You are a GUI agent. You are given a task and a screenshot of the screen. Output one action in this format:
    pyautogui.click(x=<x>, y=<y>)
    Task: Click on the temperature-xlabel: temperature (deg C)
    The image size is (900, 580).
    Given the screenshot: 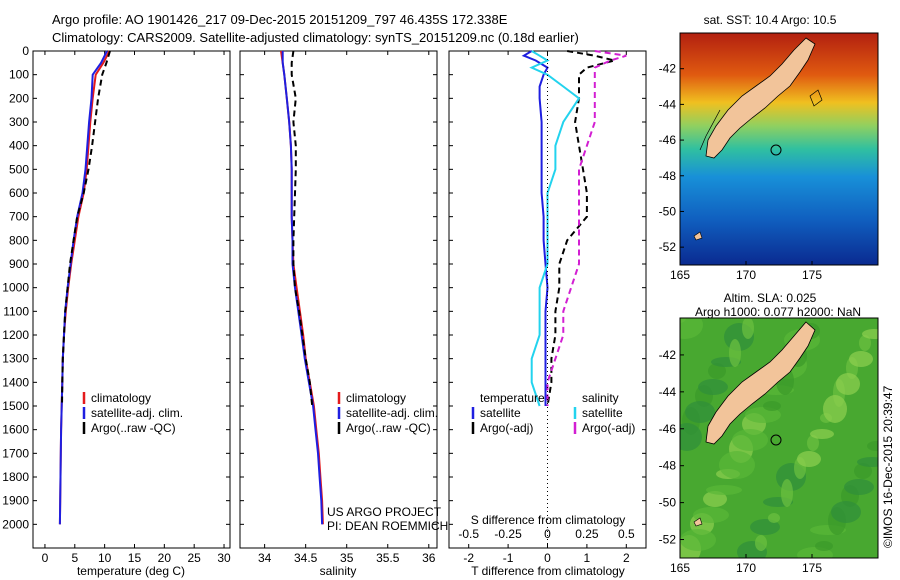 What is the action you would take?
    pyautogui.click(x=131, y=571)
    